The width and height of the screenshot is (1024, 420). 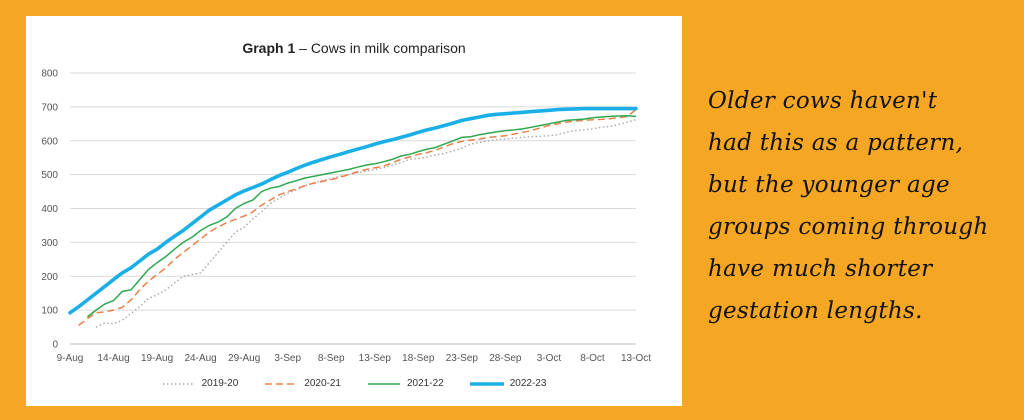 I want to click on y-tick-label: 200, so click(x=49, y=277).